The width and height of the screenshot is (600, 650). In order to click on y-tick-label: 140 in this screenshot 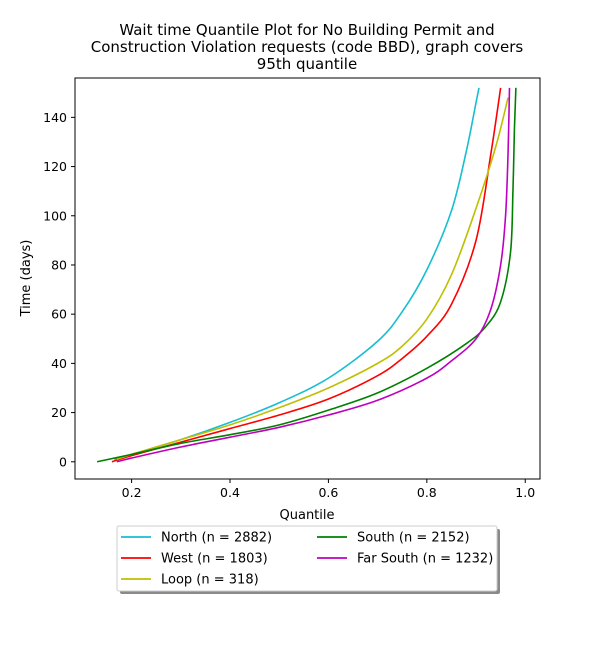, I will do `click(55, 117)`.